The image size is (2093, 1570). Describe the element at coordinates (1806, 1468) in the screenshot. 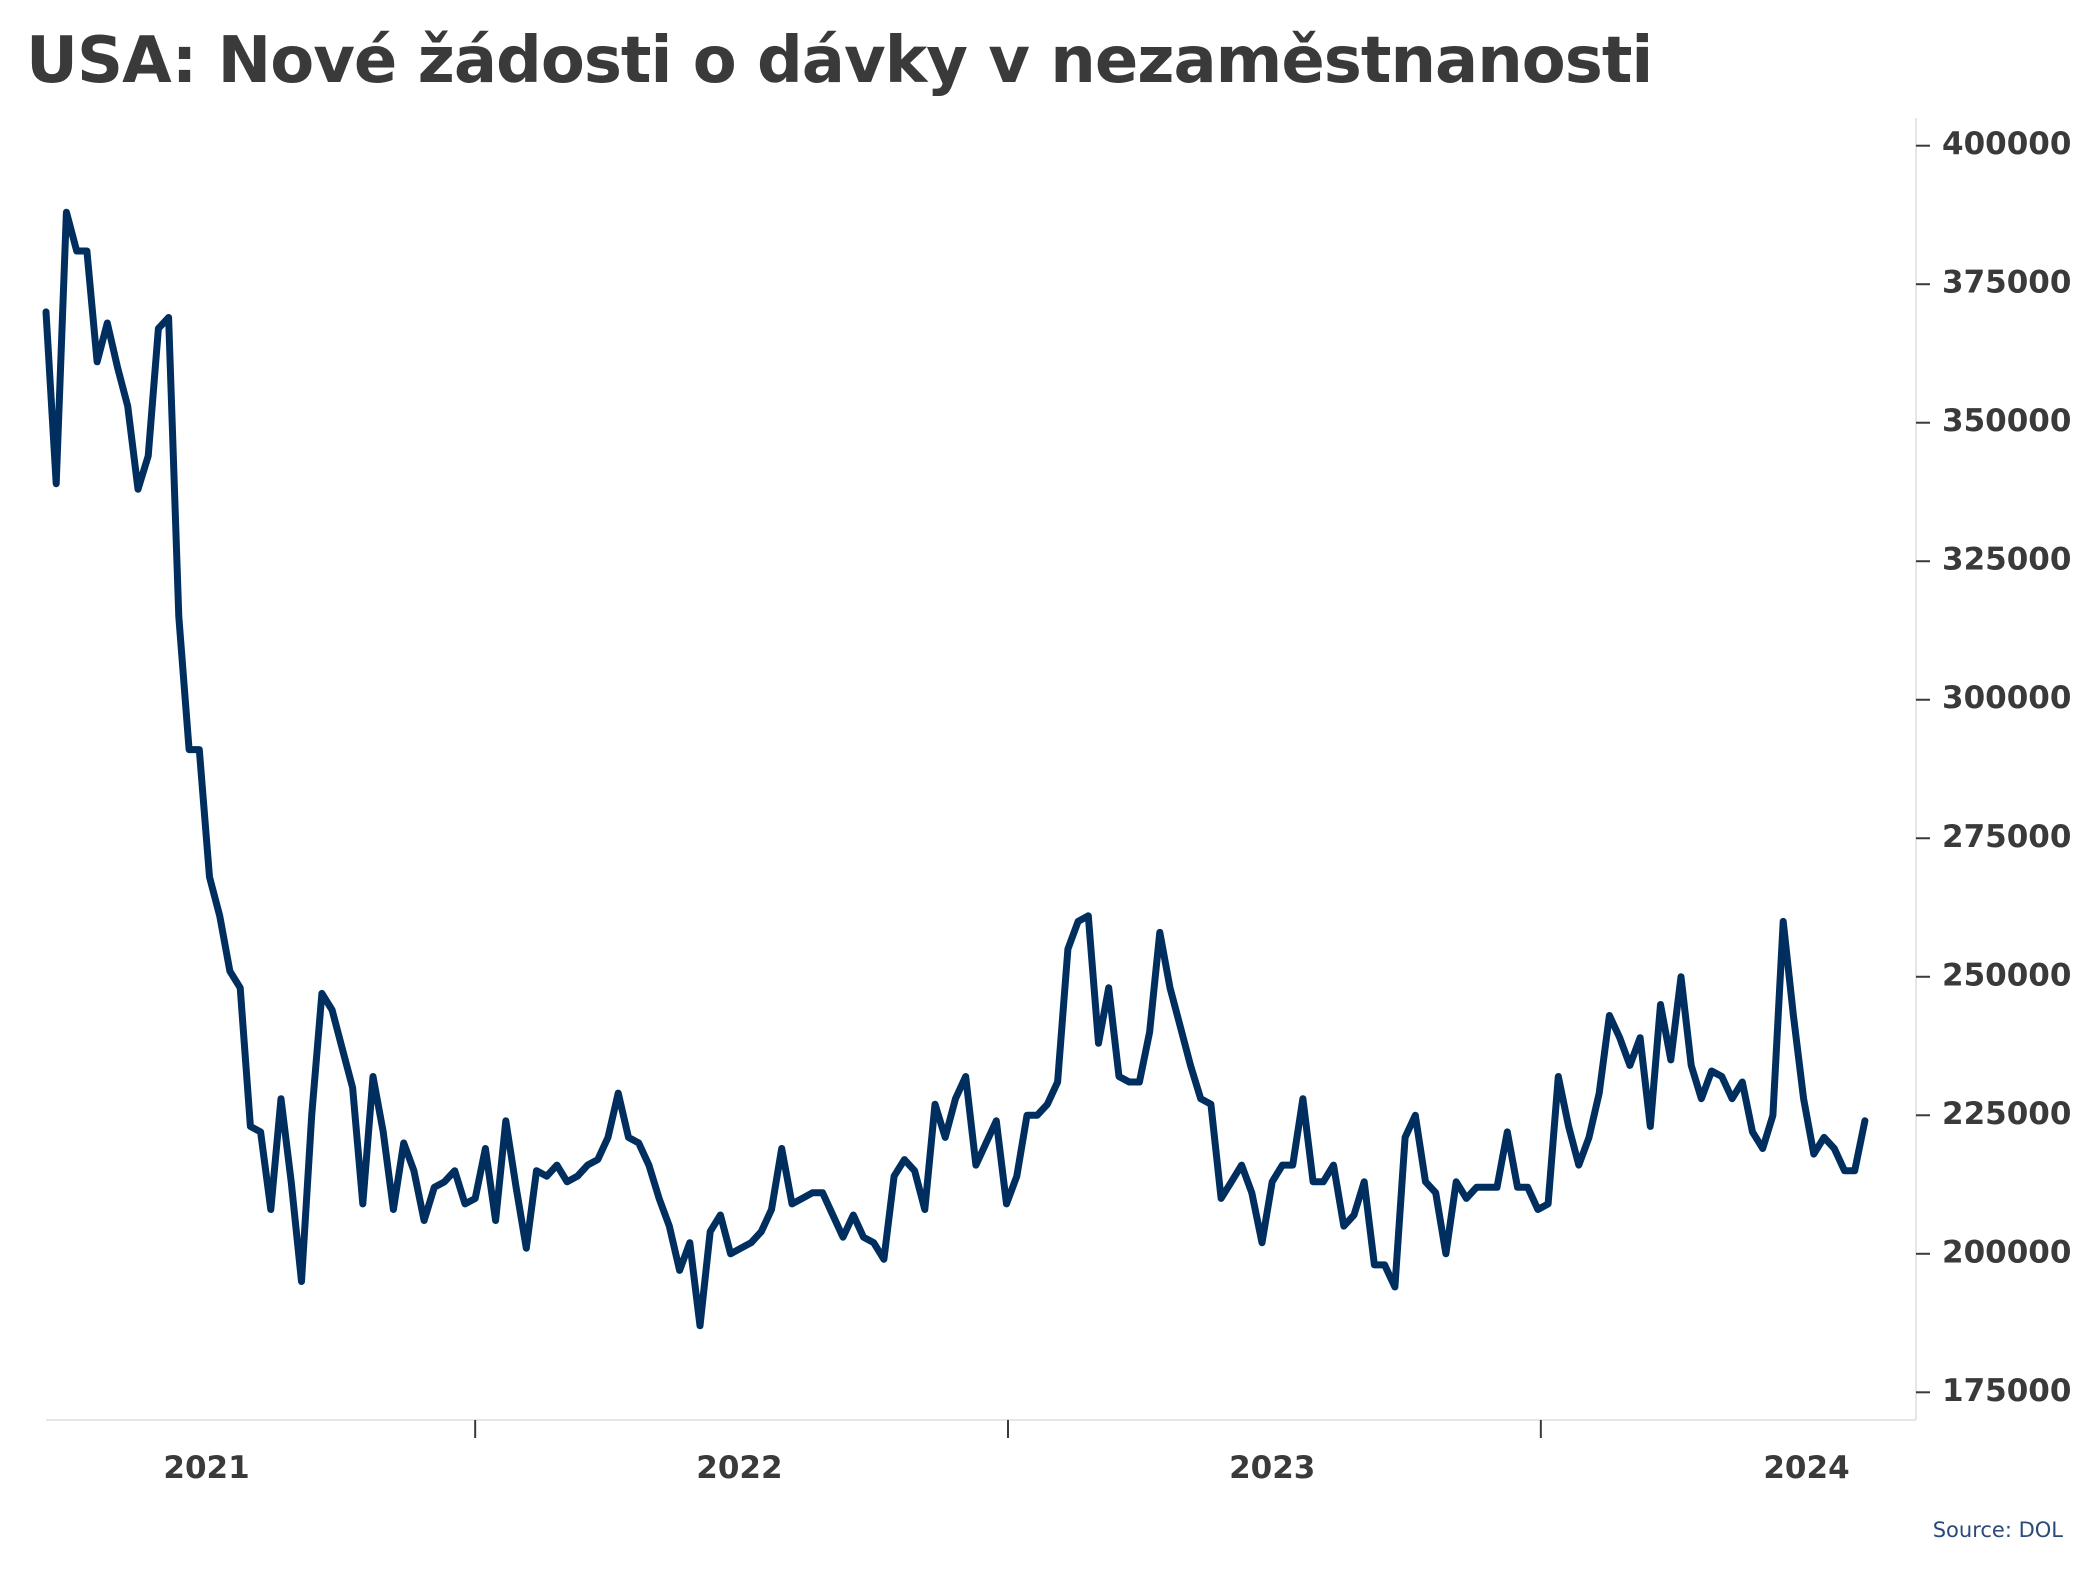

I see `x-tick-label: 2024` at that location.